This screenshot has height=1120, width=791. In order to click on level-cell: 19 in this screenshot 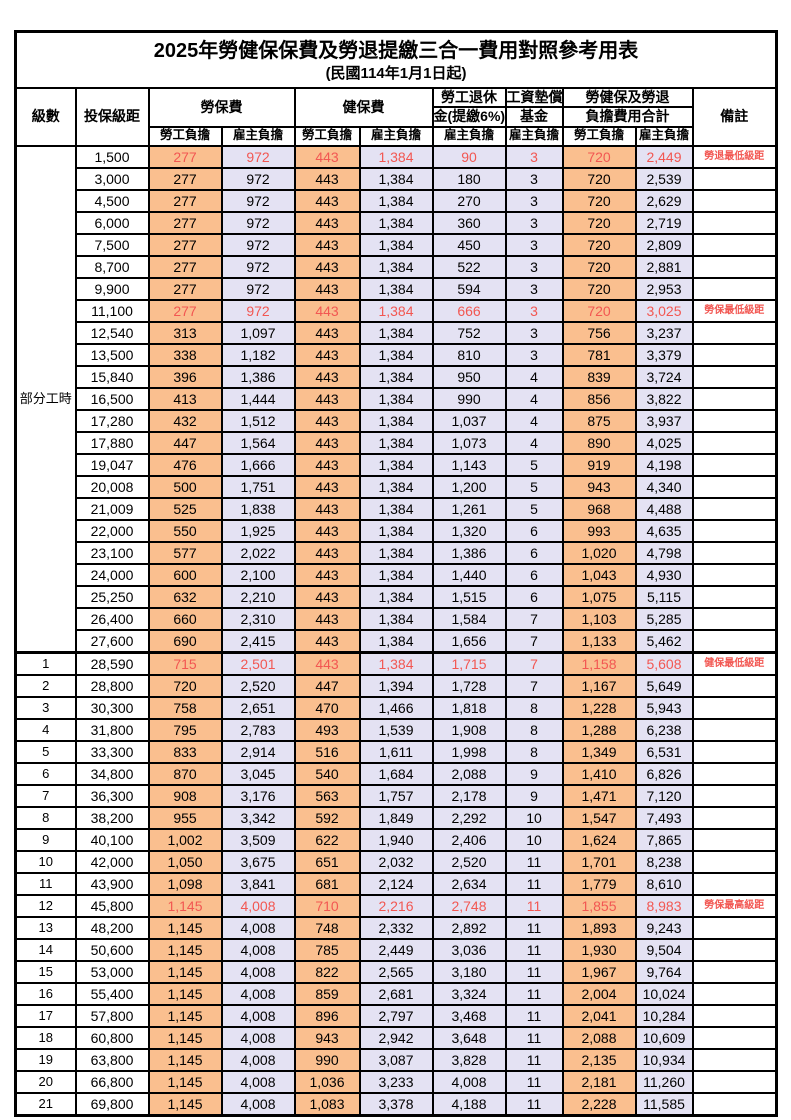, I will do `click(45, 1059)`.